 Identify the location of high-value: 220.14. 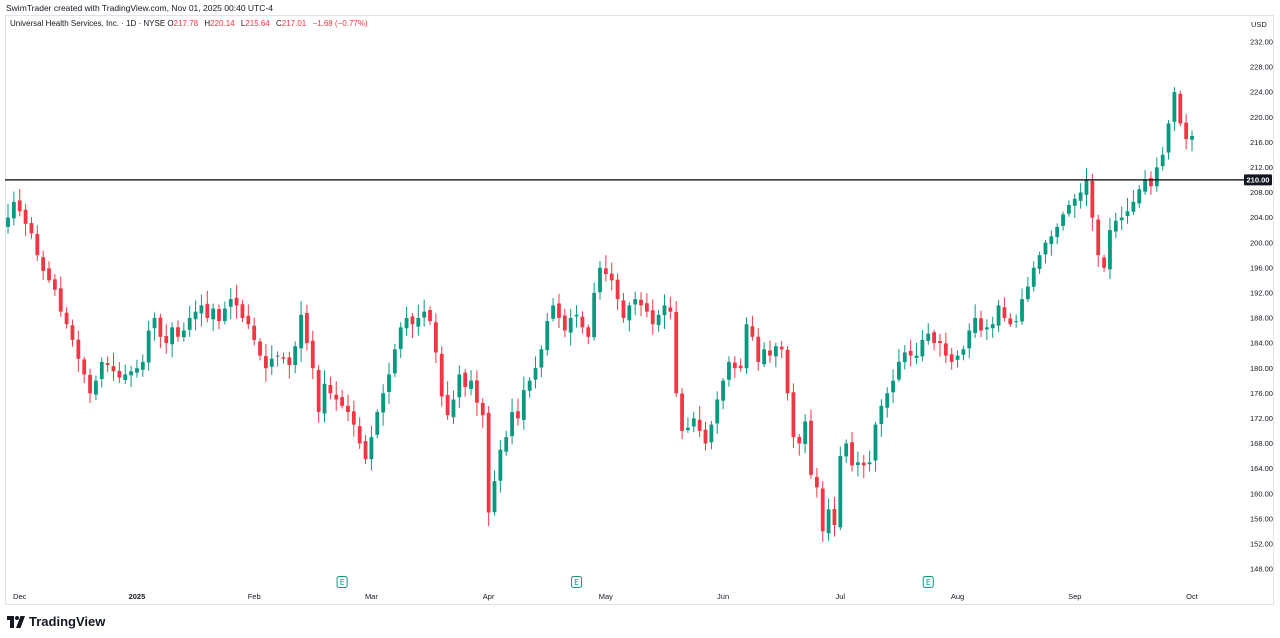
(222, 23).